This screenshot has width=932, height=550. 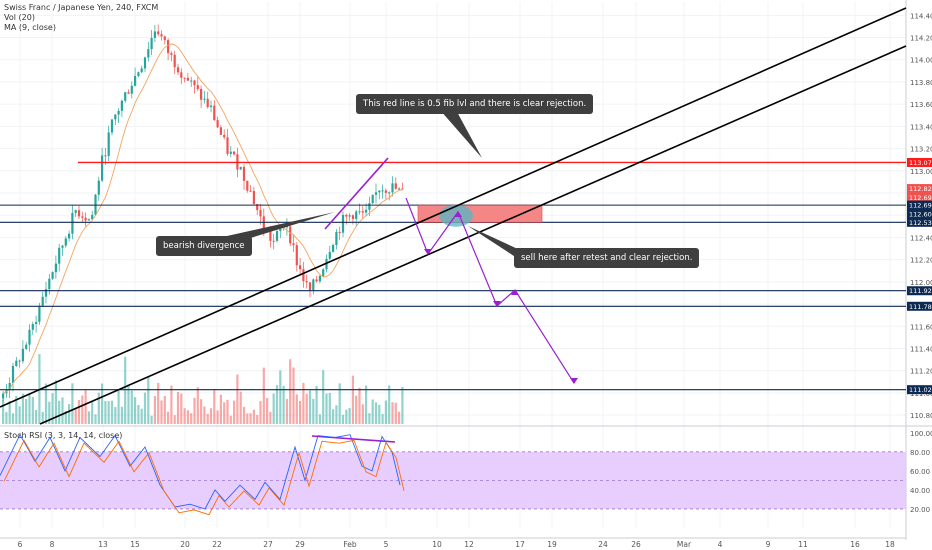 What do you see at coordinates (19, 17) in the screenshot?
I see `volume-legend: Vol (20)` at bounding box center [19, 17].